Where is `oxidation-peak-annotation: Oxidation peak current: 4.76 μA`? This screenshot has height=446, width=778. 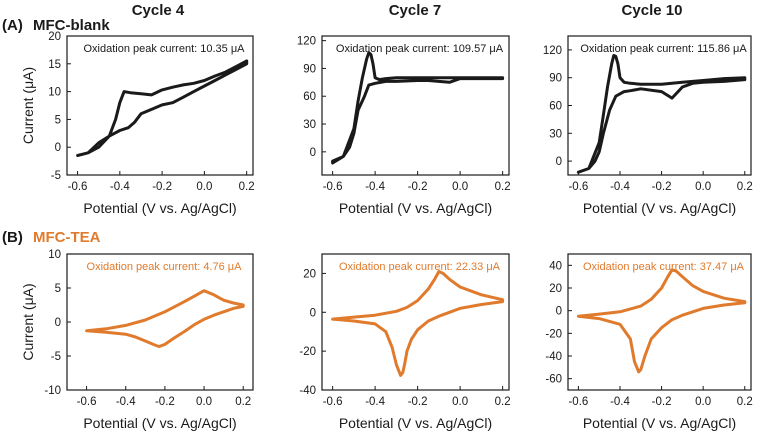 oxidation-peak-annotation: Oxidation peak current: 4.76 μA is located at coordinates (165, 267).